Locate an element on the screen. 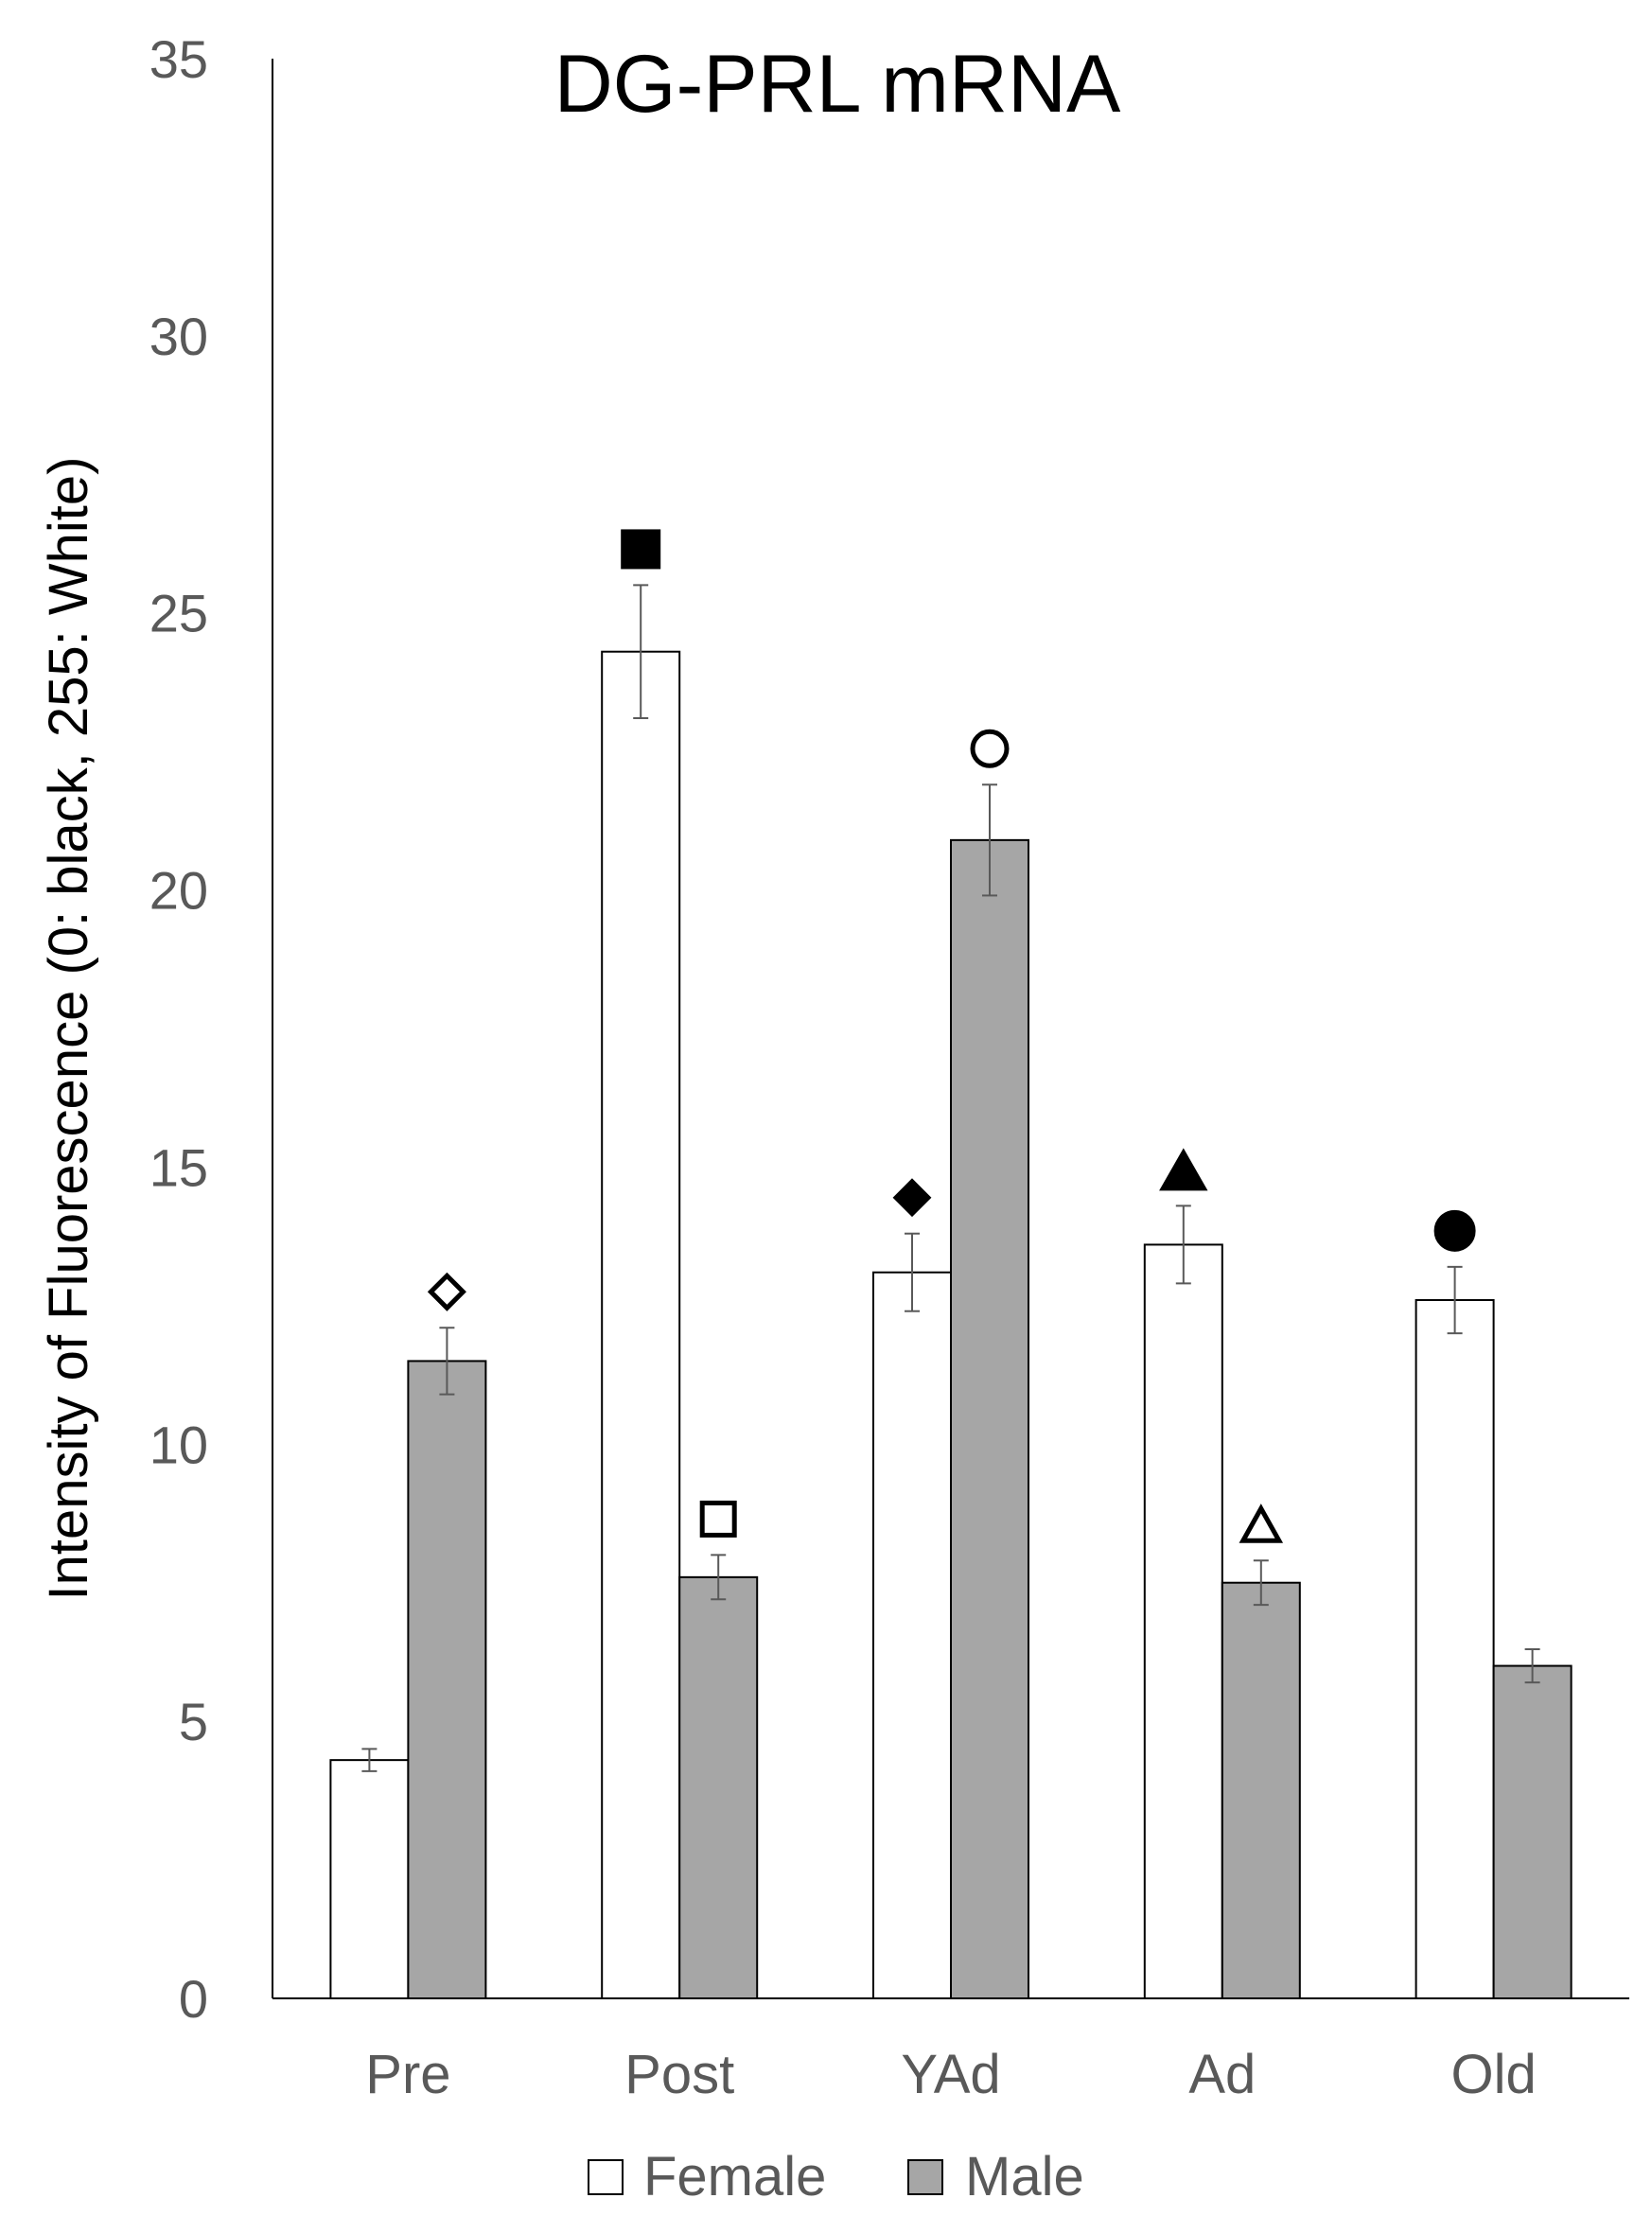 The image size is (1652, 2216). filled-diamond-marker is located at coordinates (912, 1198).